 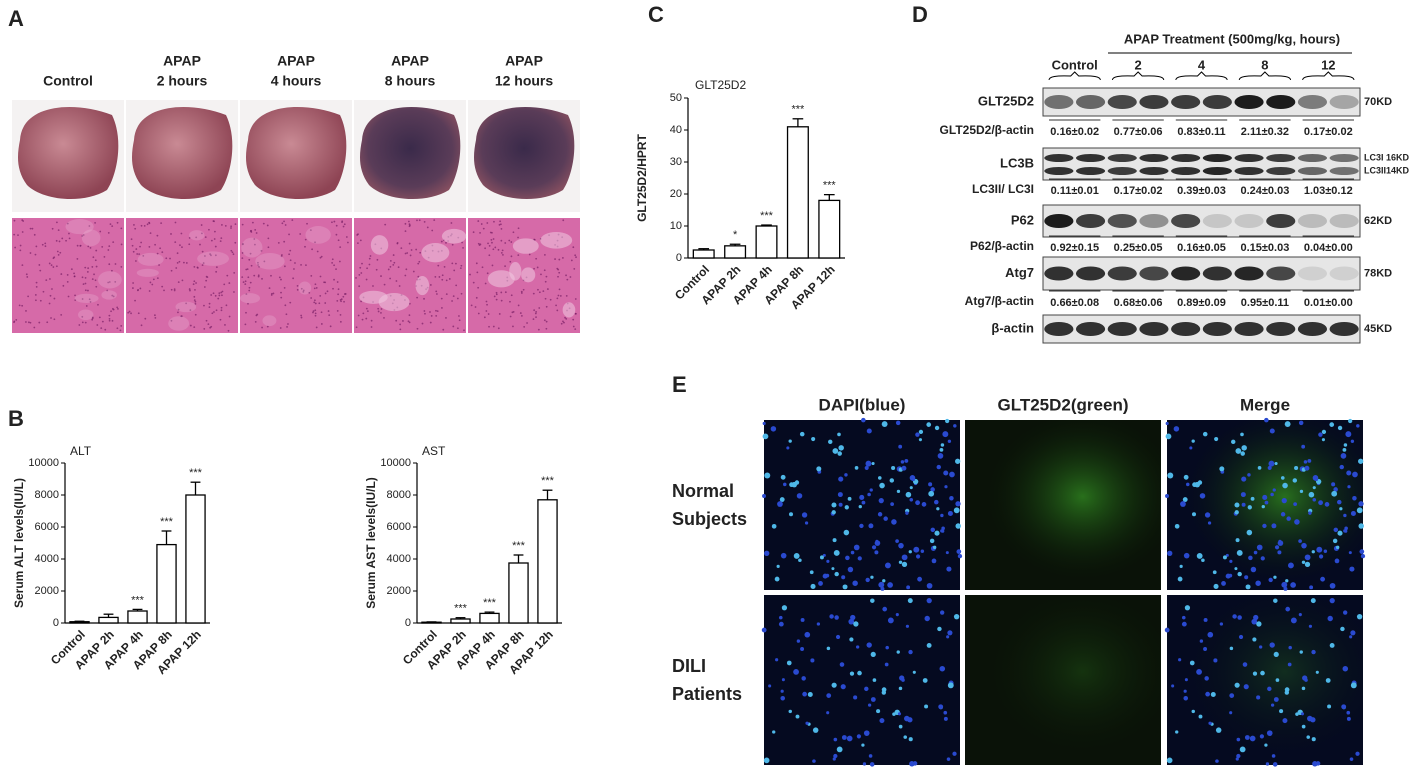 I want to click on column-label: 8 hours, so click(x=410, y=81).